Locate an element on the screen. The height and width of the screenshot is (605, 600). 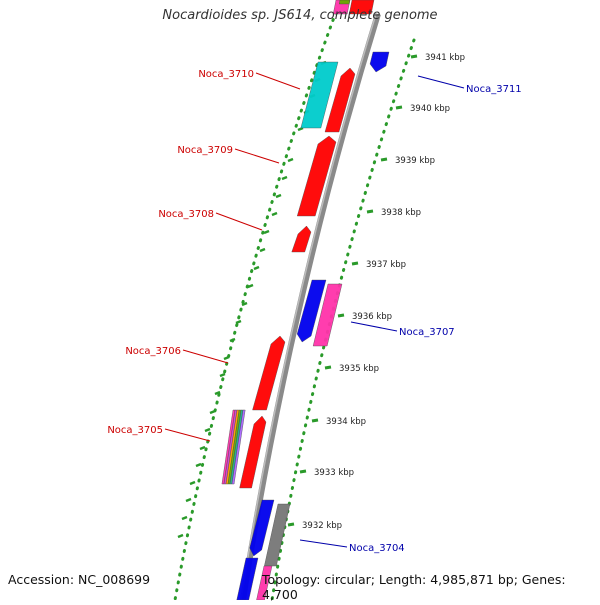
scale-tick-label: 3939 kbp is located at coordinates (415, 161).